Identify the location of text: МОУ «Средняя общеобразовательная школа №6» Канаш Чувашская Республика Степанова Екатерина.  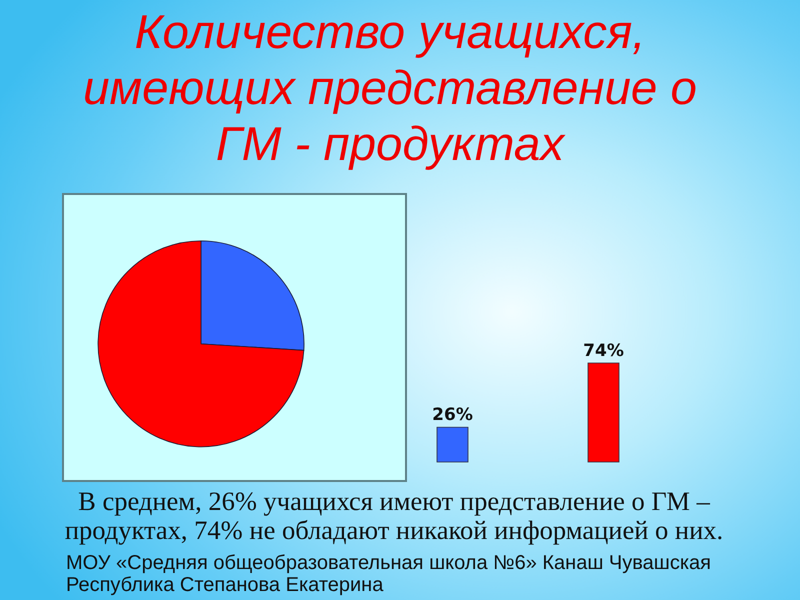
(389, 574).